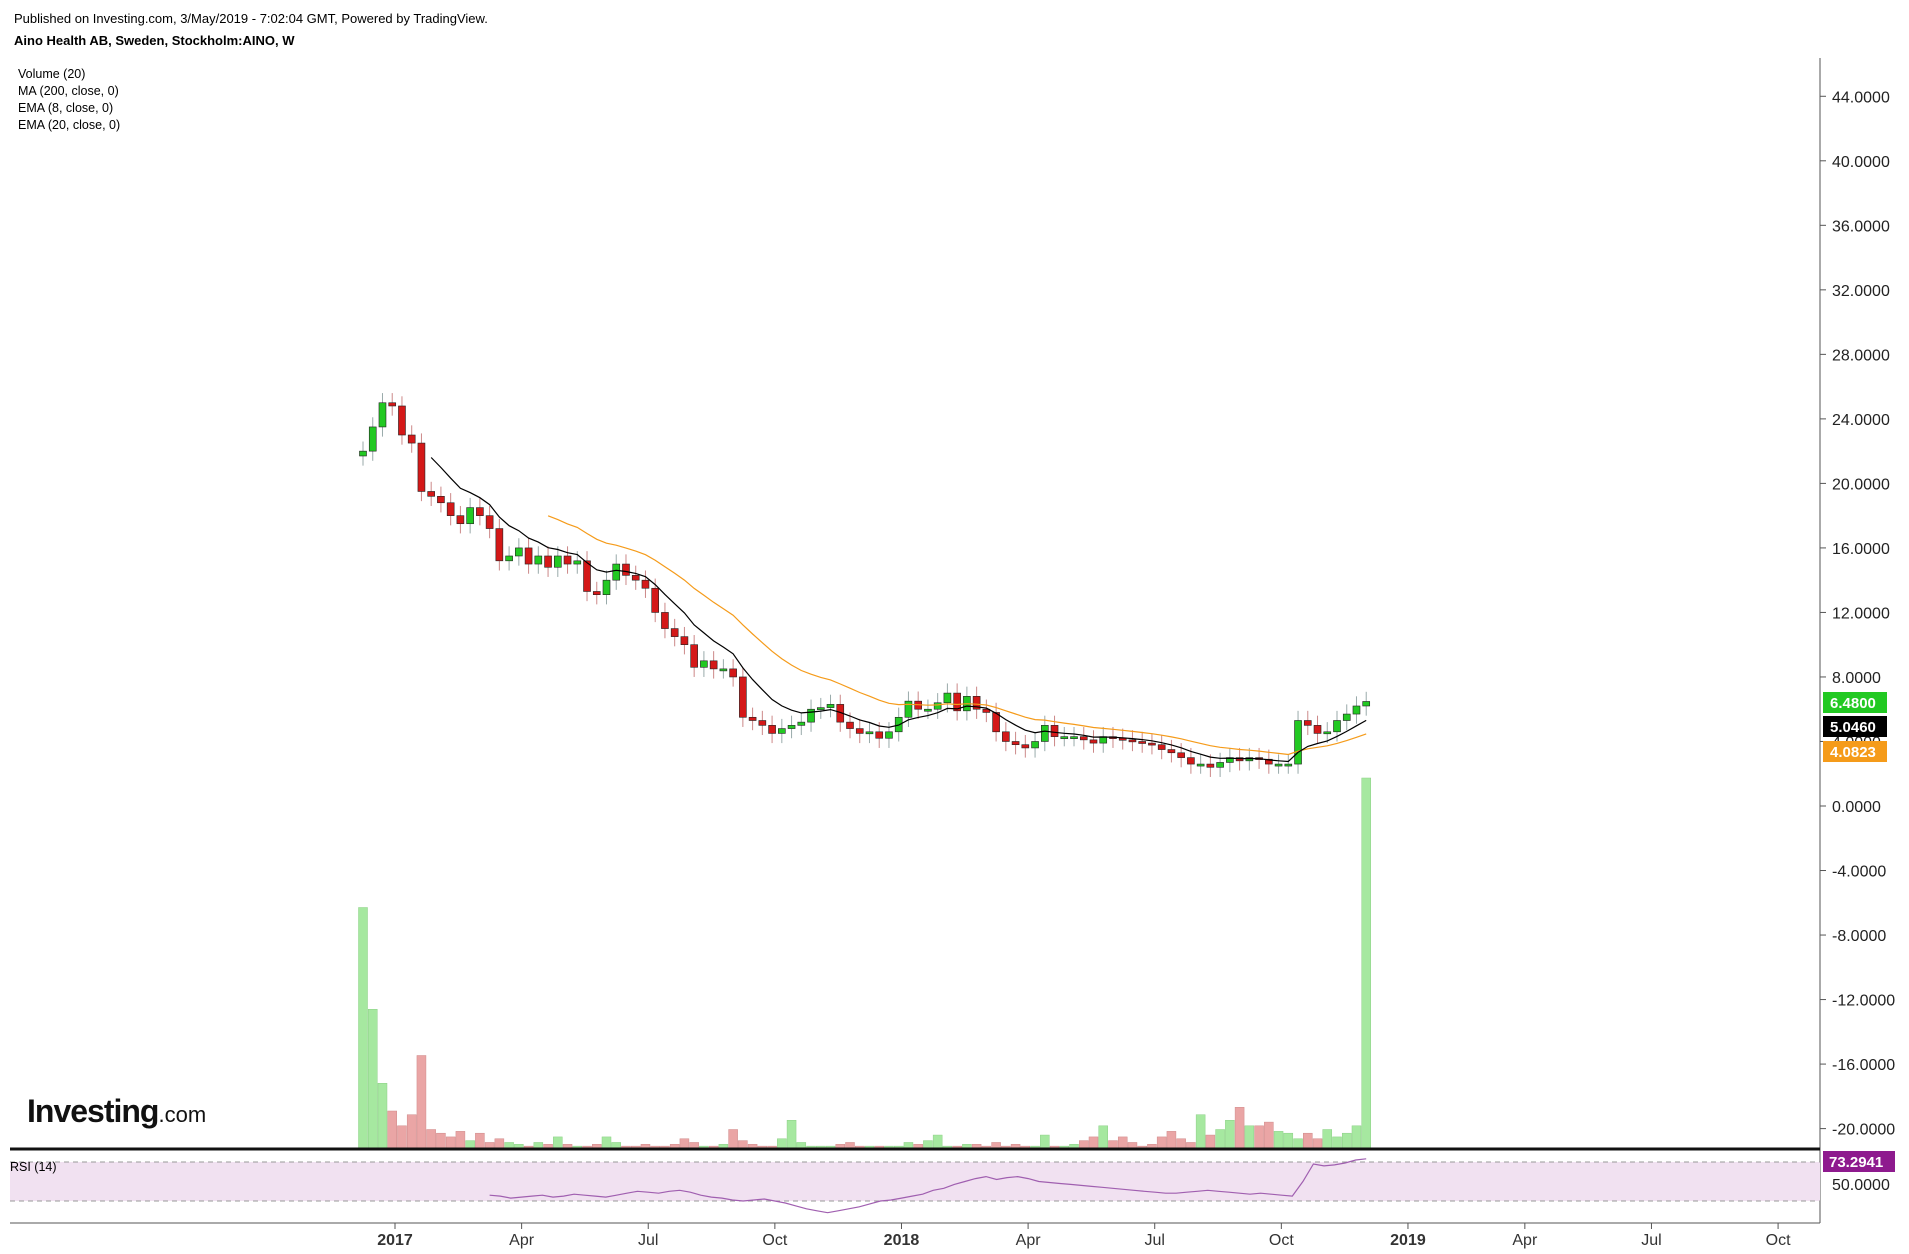  What do you see at coordinates (1859, 936) in the screenshot?
I see `ytick-label: -8.0000` at bounding box center [1859, 936].